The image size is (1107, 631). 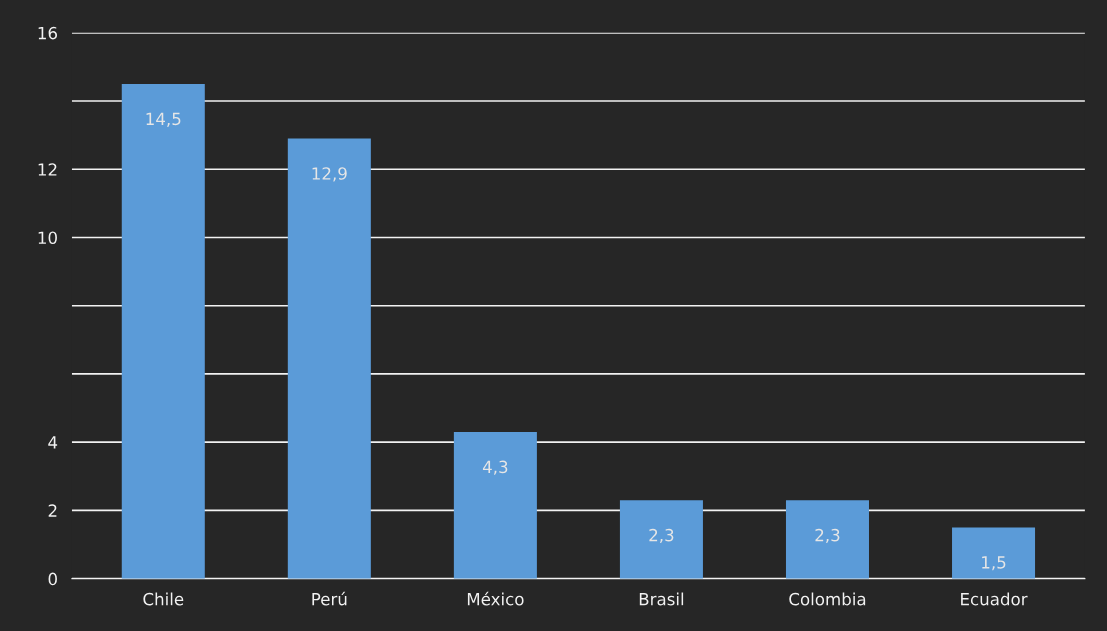 I want to click on y-tick-label: 12, so click(x=47, y=169).